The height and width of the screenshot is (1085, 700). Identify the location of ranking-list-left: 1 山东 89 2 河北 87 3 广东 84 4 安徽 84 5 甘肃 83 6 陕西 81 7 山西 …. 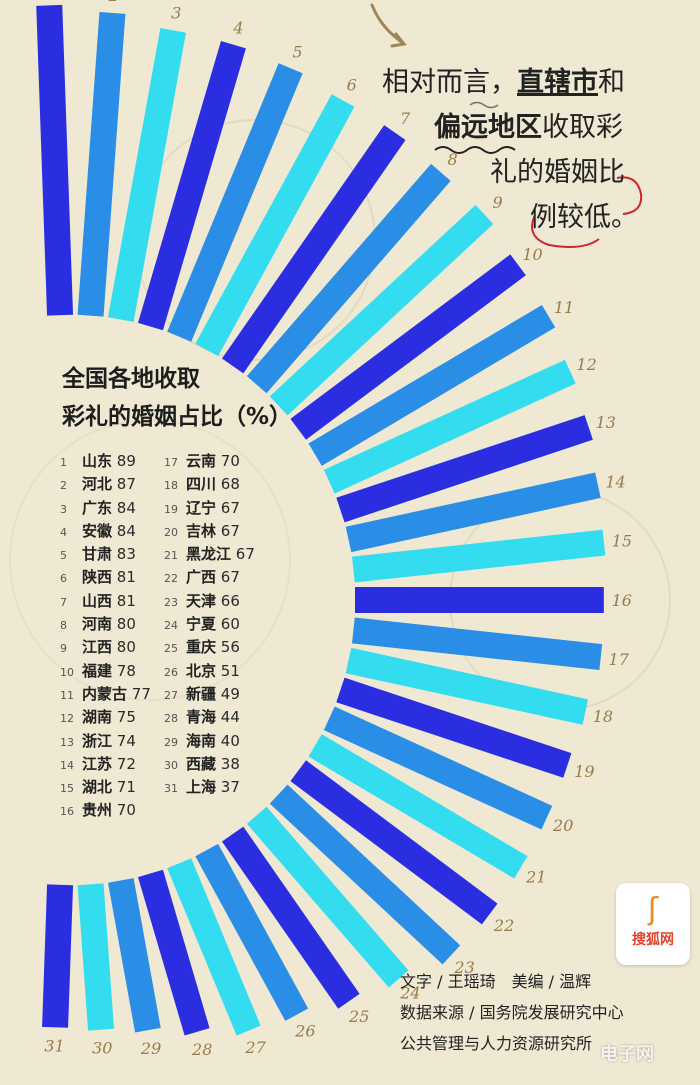
(105, 636).